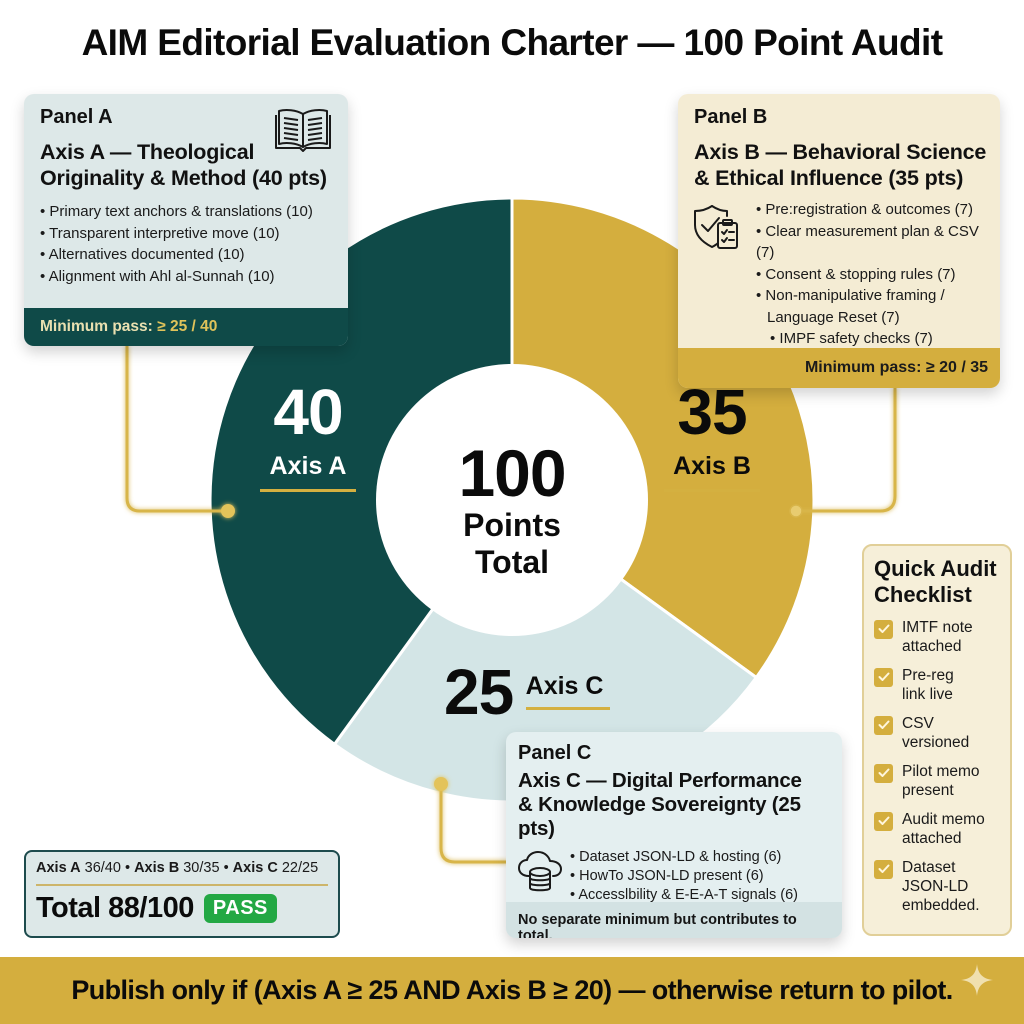 This screenshot has width=1024, height=1024. I want to click on sparkle-icon, so click(977, 980).